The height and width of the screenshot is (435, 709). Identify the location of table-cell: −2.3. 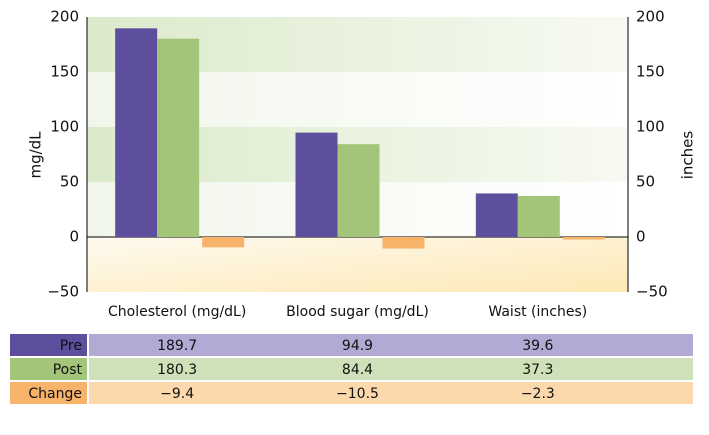
(538, 394).